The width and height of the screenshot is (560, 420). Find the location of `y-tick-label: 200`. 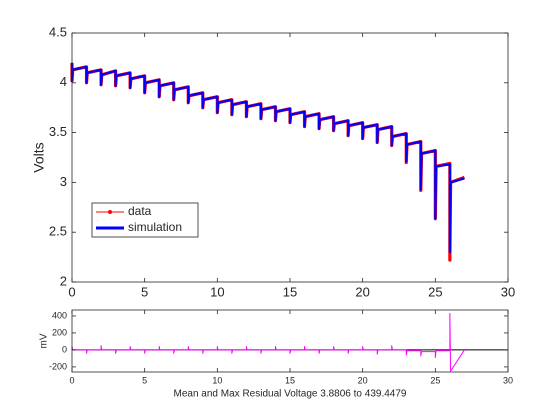

y-tick-label: 200 is located at coordinates (59, 332).